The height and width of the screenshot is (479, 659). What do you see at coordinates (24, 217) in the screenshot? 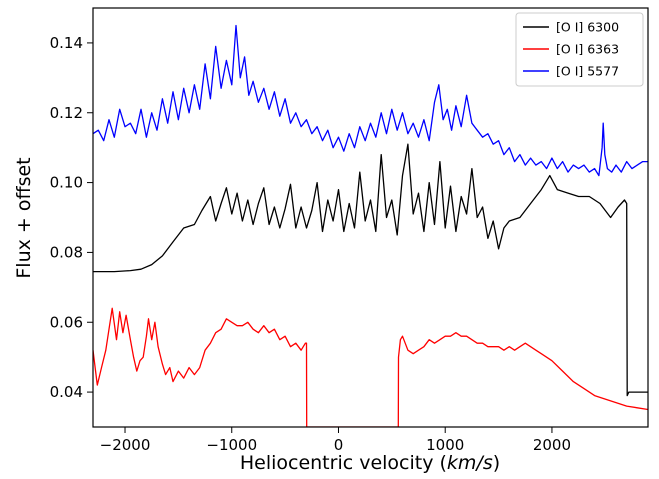
I see `y-axis-title: Flux + offset` at bounding box center [24, 217].